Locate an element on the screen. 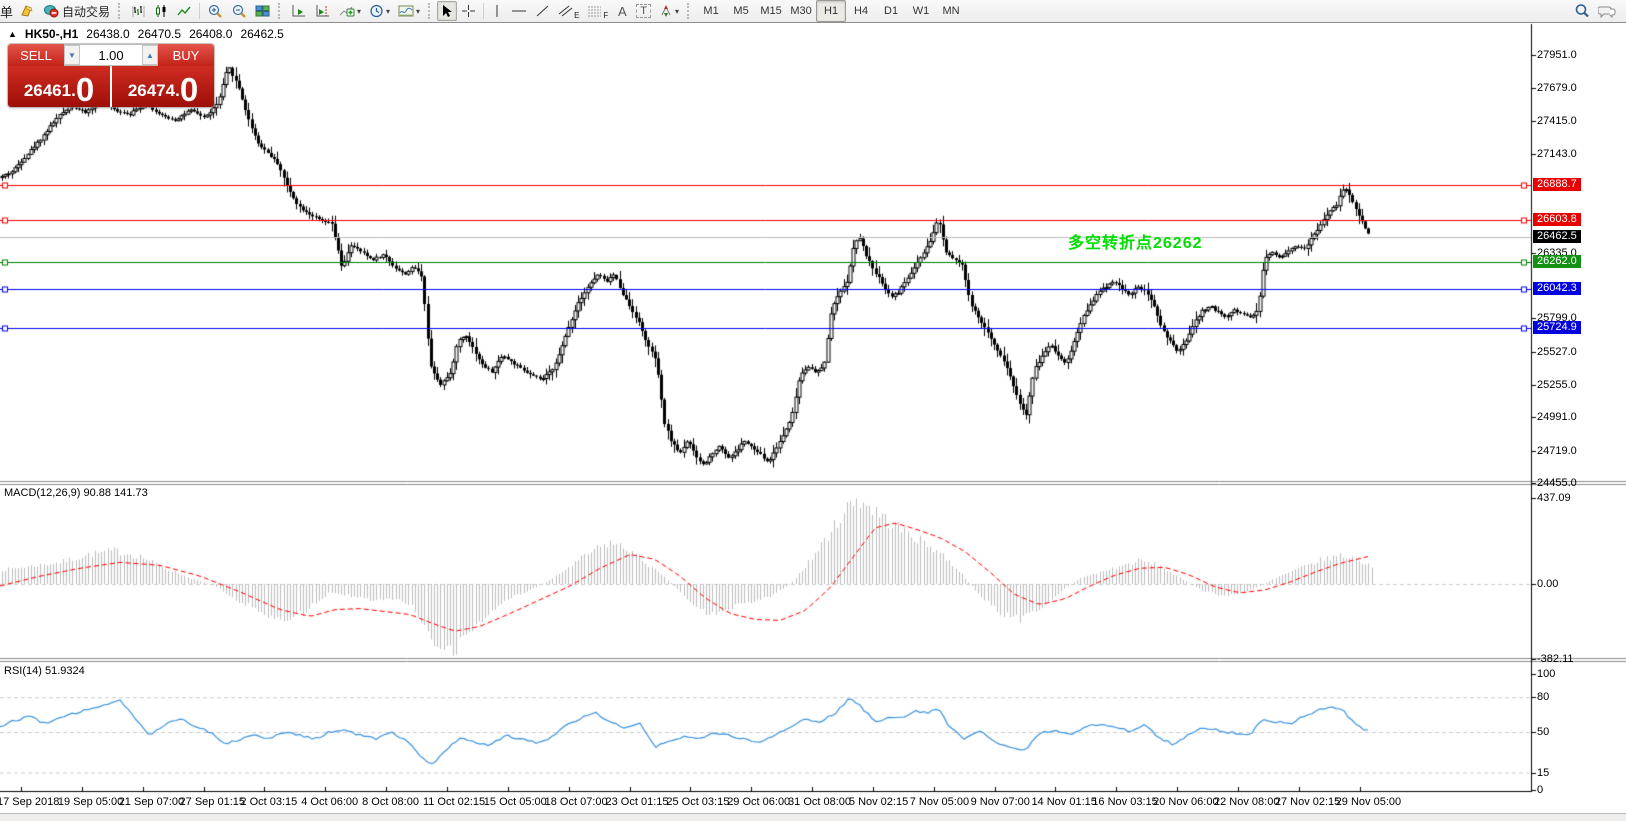 The image size is (1626, 821). templates-icon is located at coordinates (406, 11).